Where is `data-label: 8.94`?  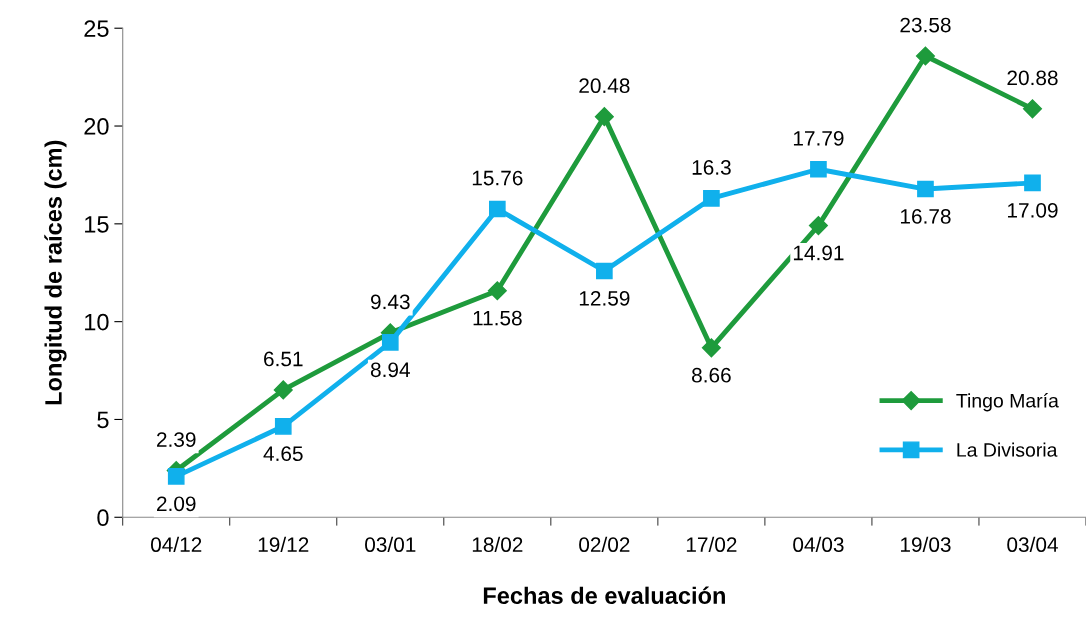 data-label: 8.94 is located at coordinates (390, 370).